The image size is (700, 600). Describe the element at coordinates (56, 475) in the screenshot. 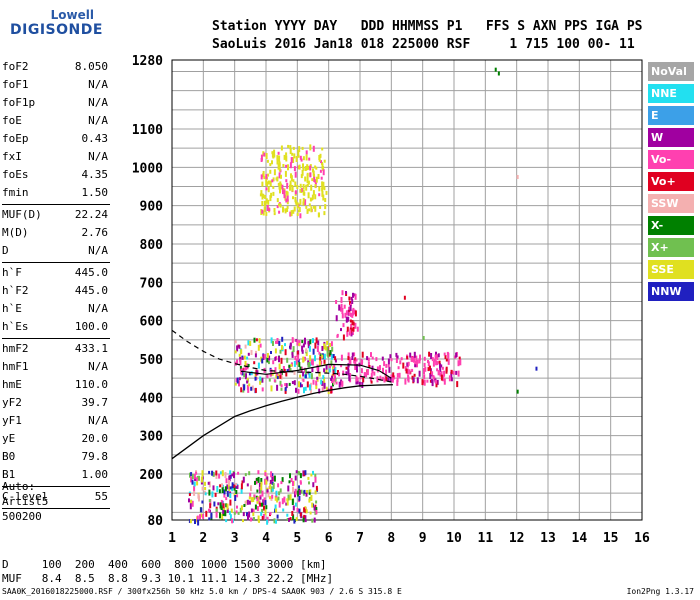

I see `param-row: B1 1.00` at that location.